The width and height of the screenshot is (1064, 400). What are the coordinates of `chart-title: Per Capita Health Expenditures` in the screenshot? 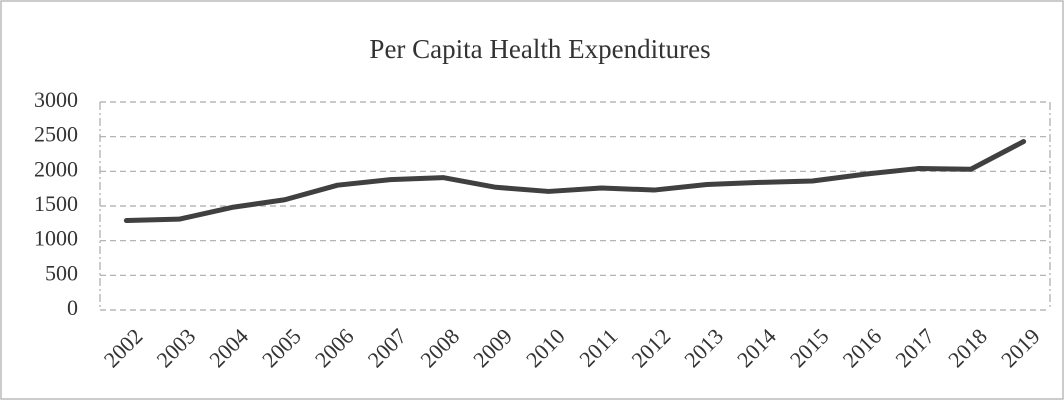 It's located at (539, 49).